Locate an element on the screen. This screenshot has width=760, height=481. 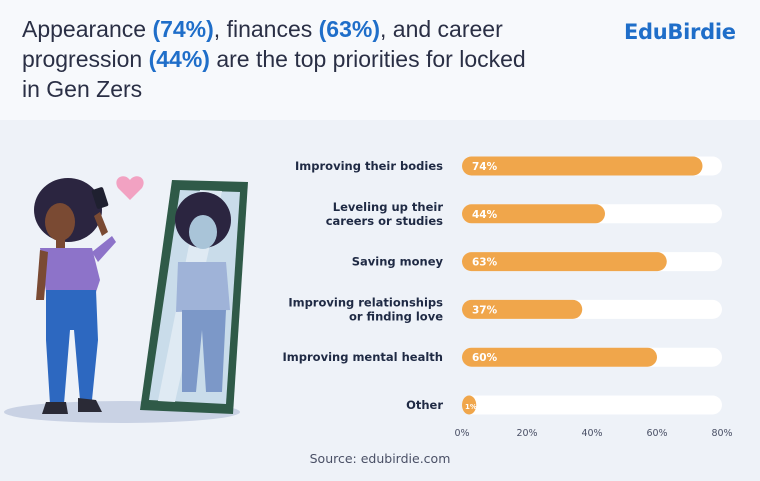
category-label: Saving money is located at coordinates (398, 262).